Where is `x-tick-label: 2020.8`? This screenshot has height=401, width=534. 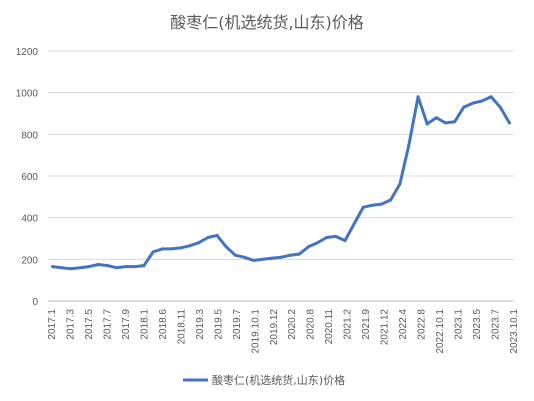
x-tick-label: 2020.8 is located at coordinates (311, 324).